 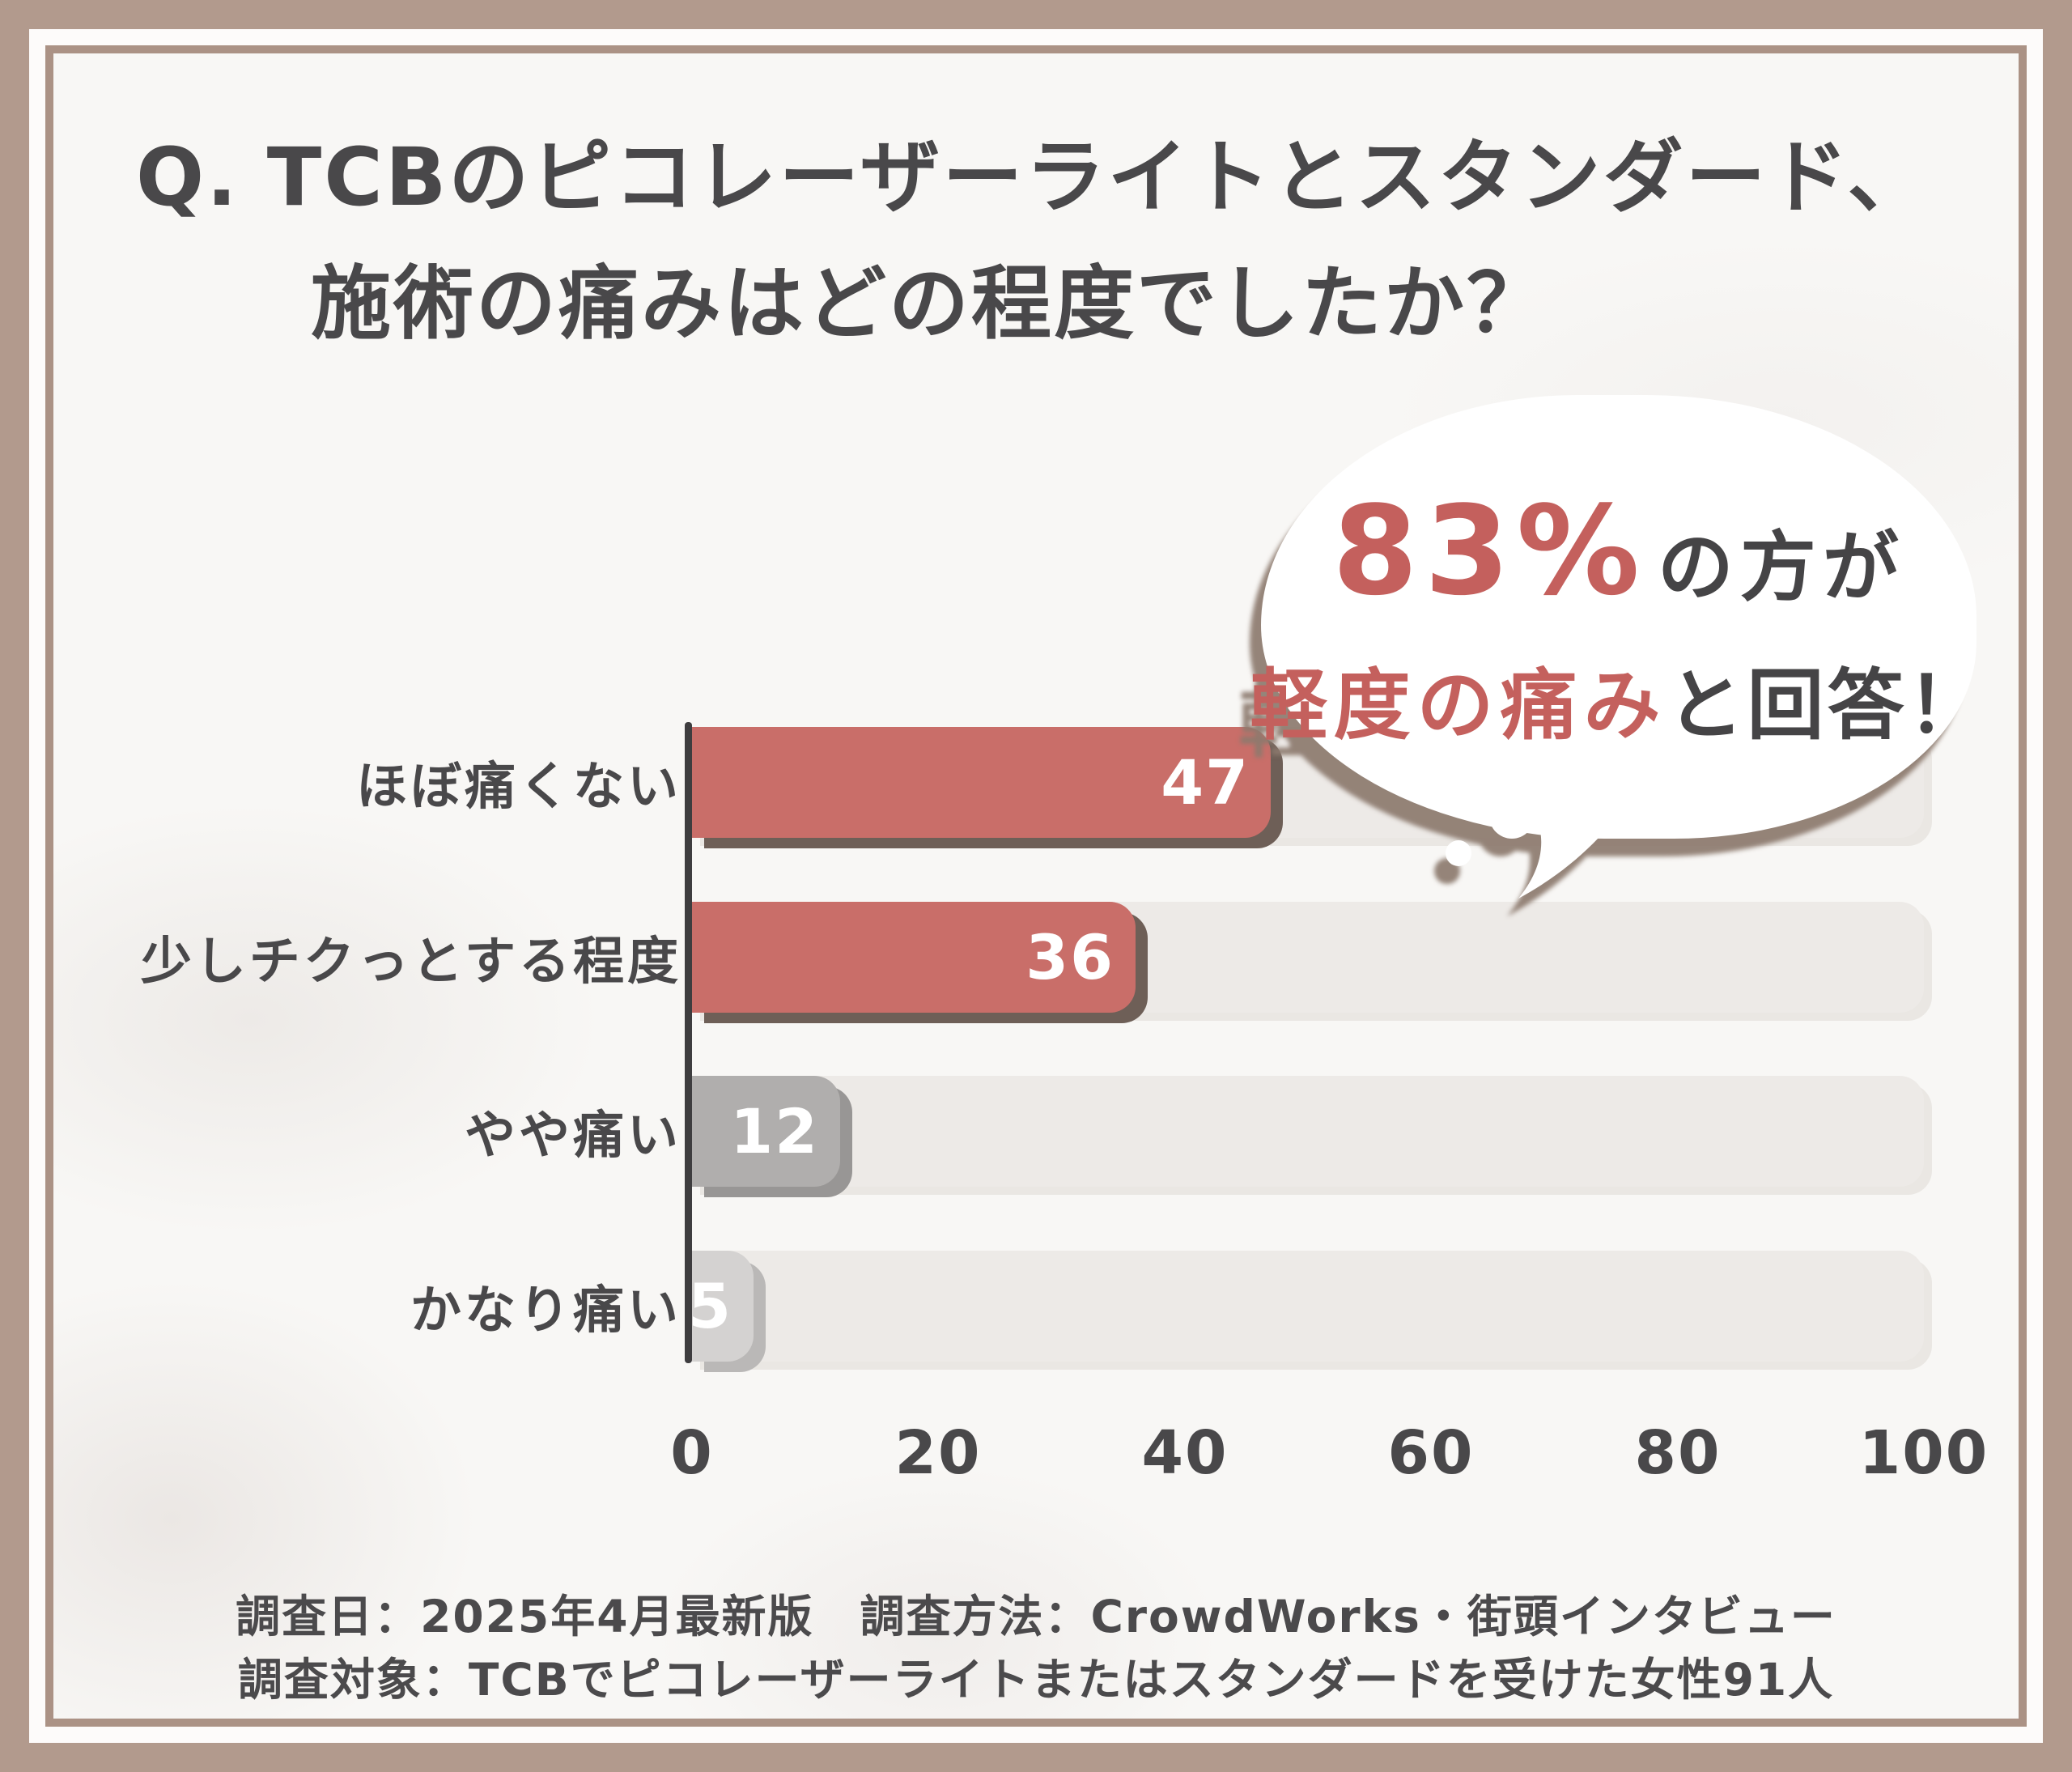 What do you see at coordinates (1923, 1453) in the screenshot?
I see `x-axis-tick: 100` at bounding box center [1923, 1453].